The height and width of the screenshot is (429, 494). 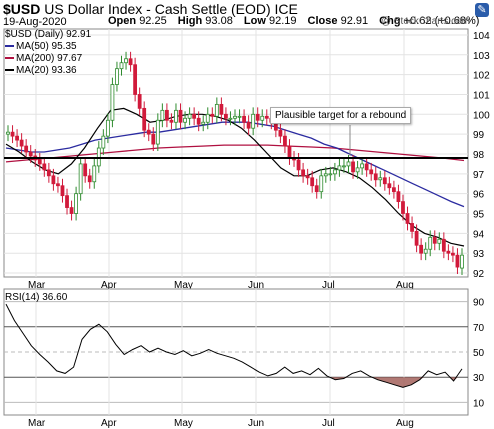 What do you see at coordinates (482, 10) in the screenshot?
I see `settings-icon: ✎` at bounding box center [482, 10].